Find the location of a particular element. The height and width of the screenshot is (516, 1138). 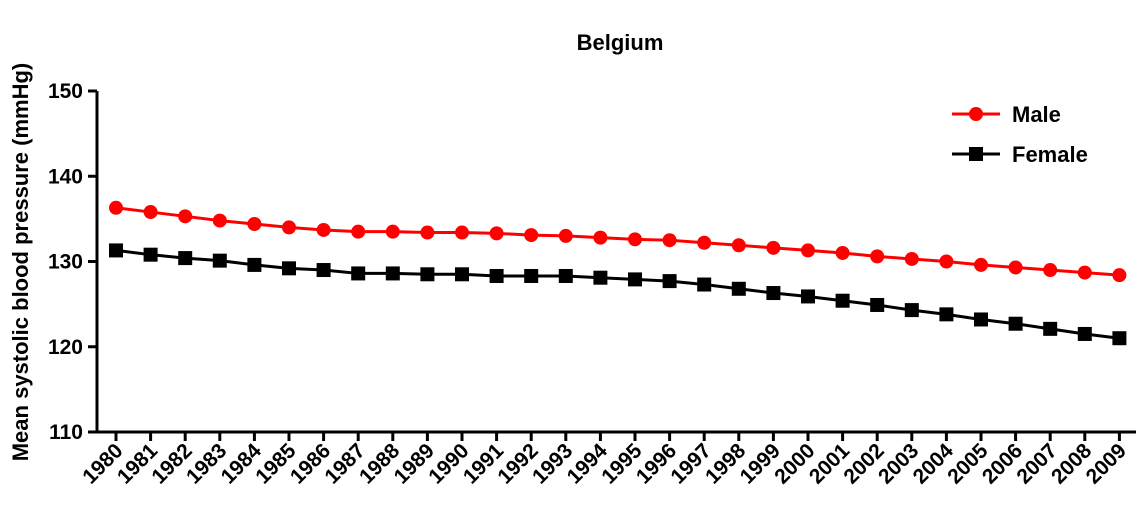

y-tick-label: 140 is located at coordinates (65, 176).